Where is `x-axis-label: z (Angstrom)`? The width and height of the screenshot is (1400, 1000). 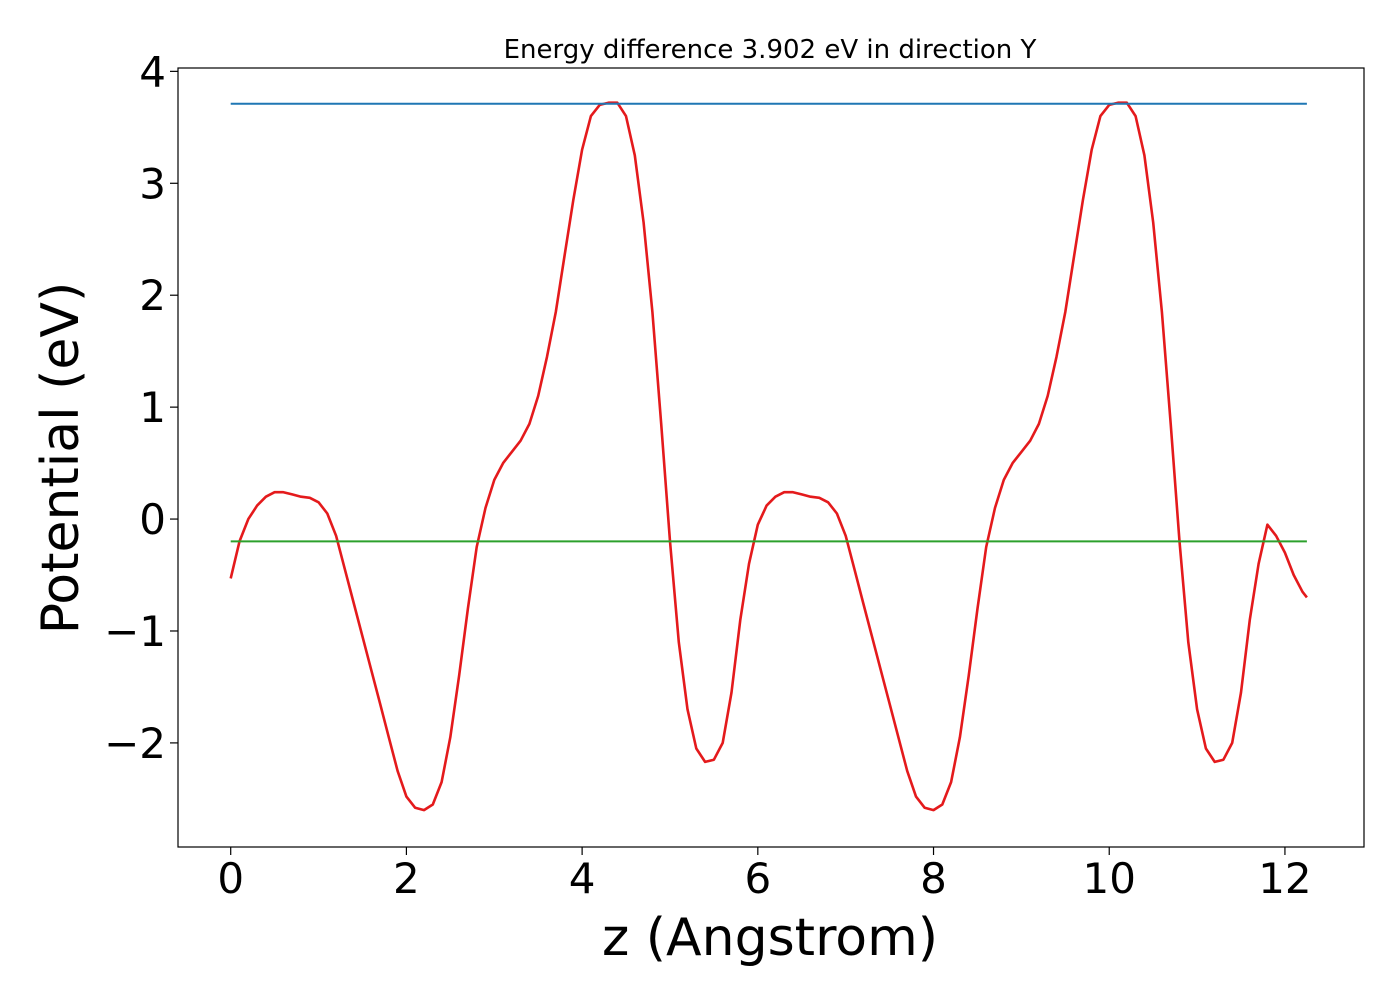 x-axis-label: z (Angstrom) is located at coordinates (770, 938).